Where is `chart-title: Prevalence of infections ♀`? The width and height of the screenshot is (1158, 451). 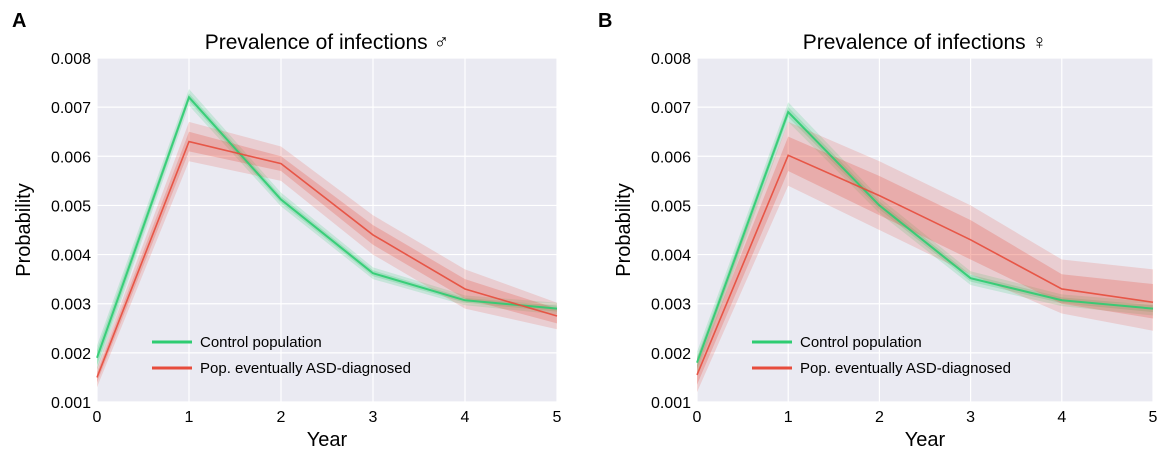
chart-title: Prevalence of infections ♀ is located at coordinates (925, 42).